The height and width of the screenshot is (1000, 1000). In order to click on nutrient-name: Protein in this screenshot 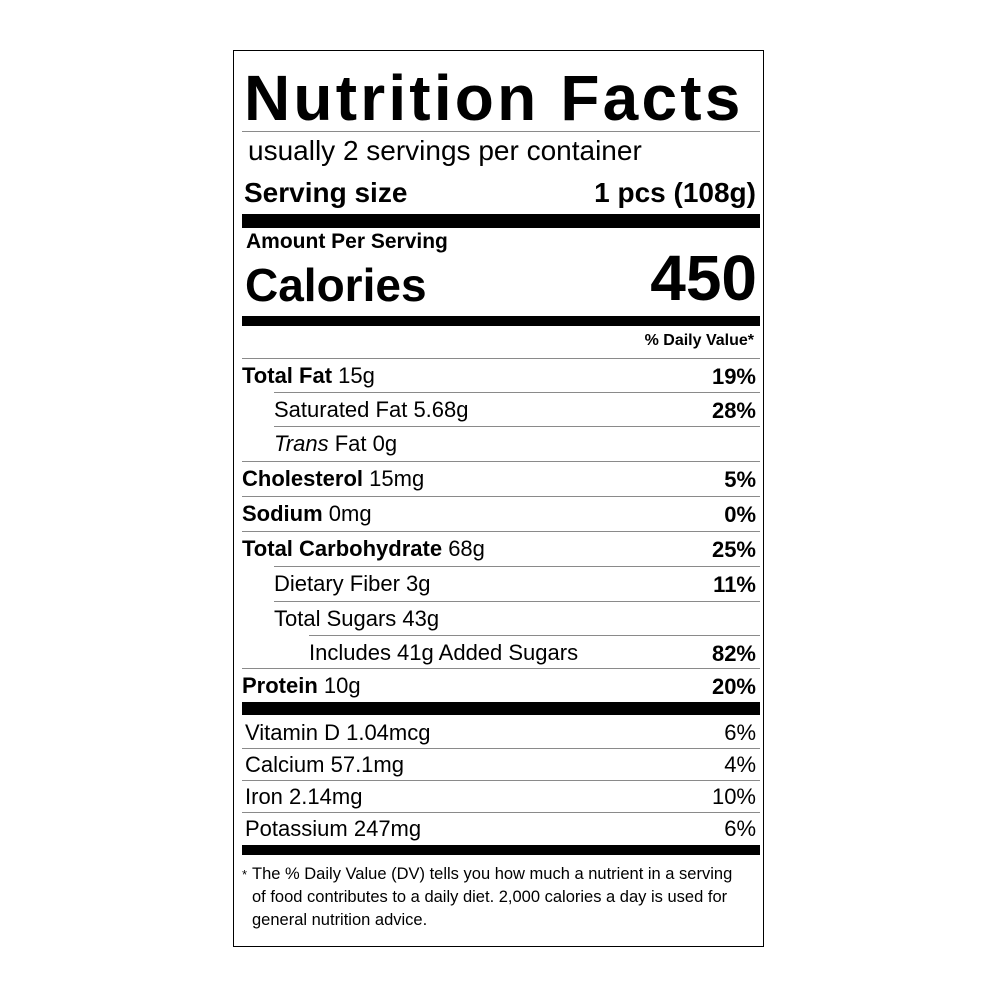, I will do `click(280, 685)`.